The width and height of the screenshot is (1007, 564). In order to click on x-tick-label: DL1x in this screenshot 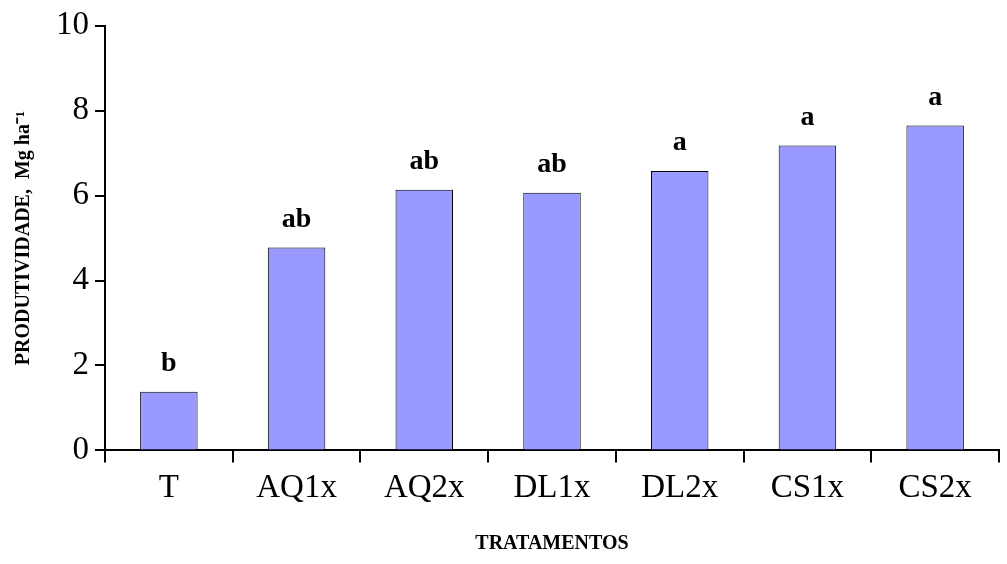, I will do `click(552, 485)`.